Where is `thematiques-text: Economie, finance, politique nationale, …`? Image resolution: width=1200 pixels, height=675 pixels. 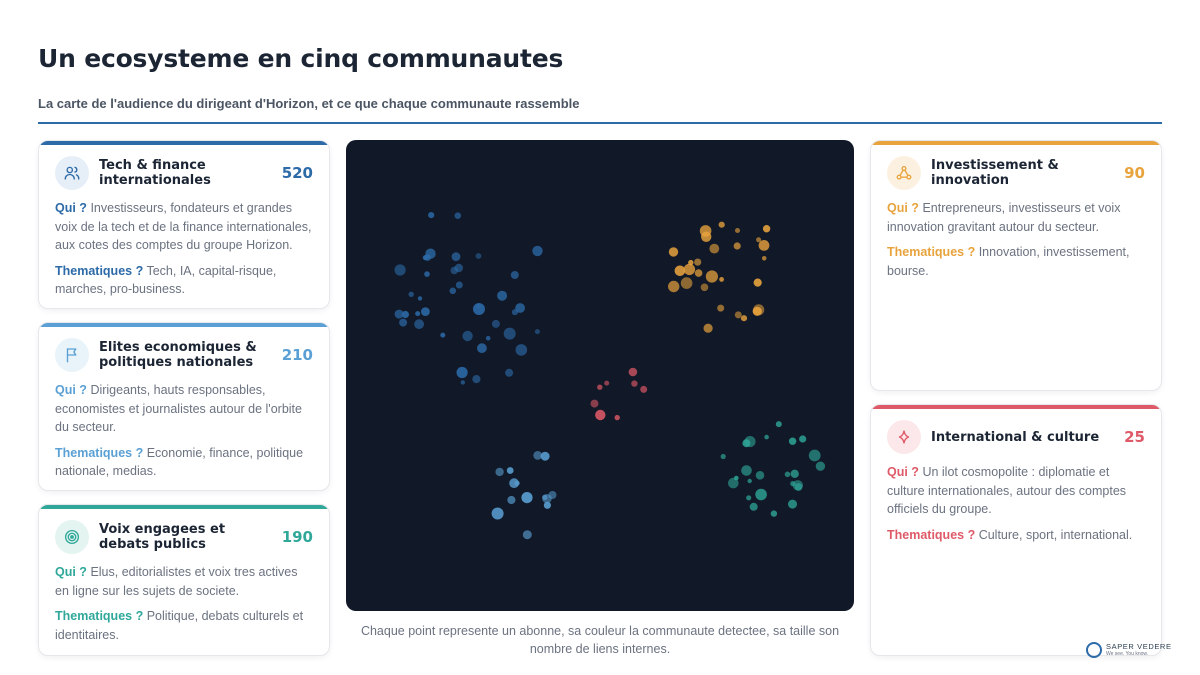
thematiques-text: Economie, finance, politique nationale, … is located at coordinates (179, 462).